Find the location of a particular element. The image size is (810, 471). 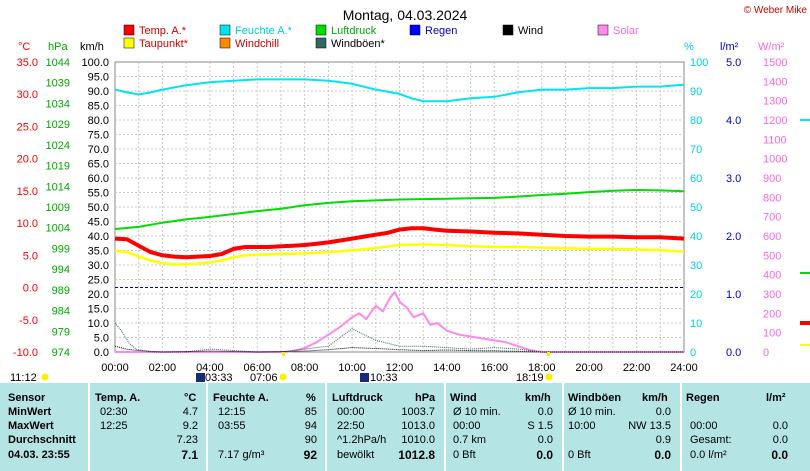

series-line-luftdruck is located at coordinates (399, 209).